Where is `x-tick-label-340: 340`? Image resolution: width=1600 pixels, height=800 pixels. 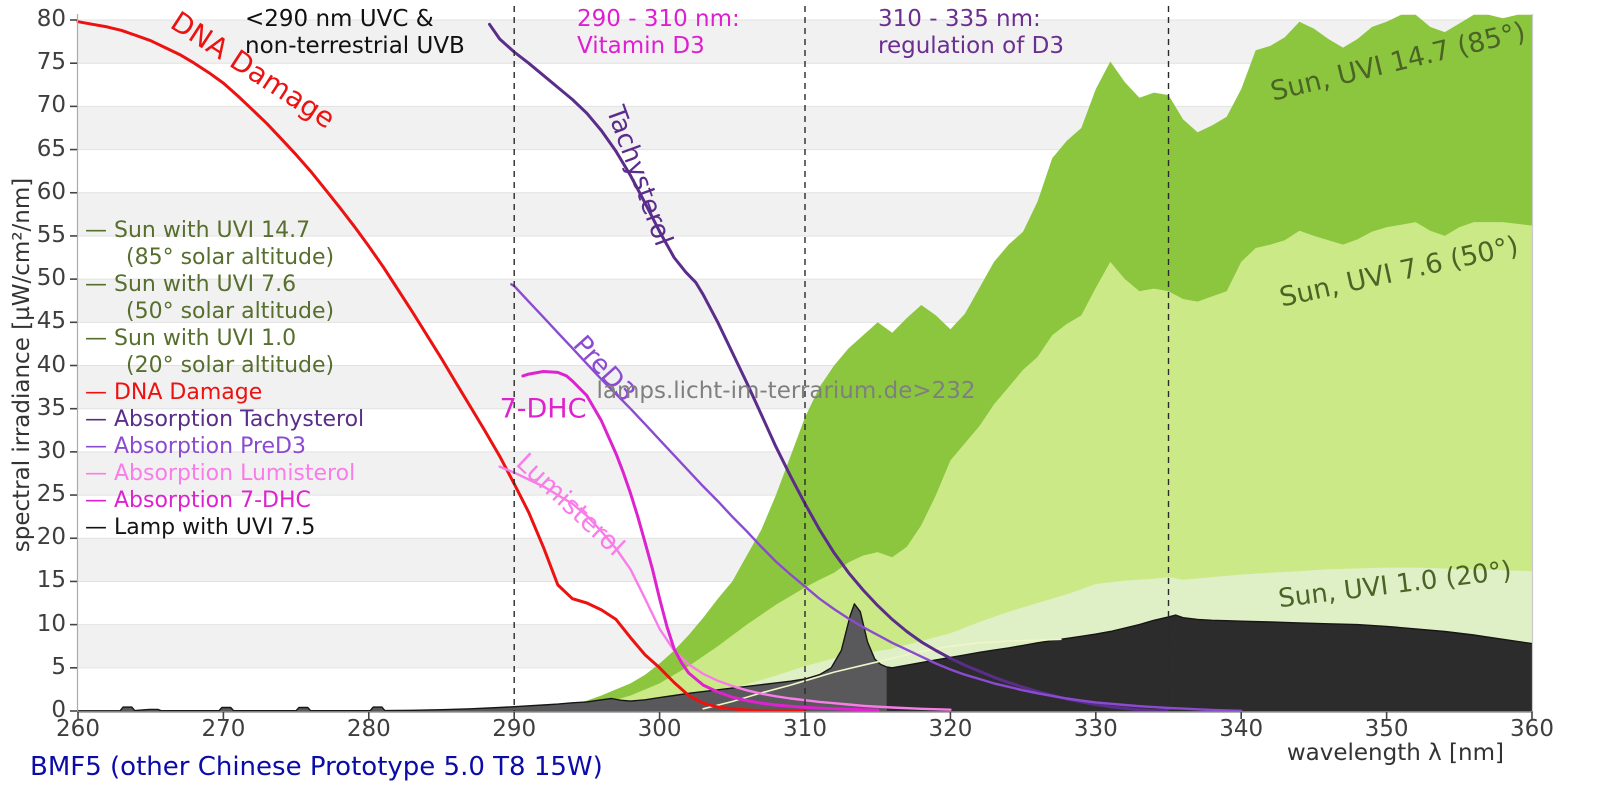
x-tick-label-340: 340 is located at coordinates (1241, 729).